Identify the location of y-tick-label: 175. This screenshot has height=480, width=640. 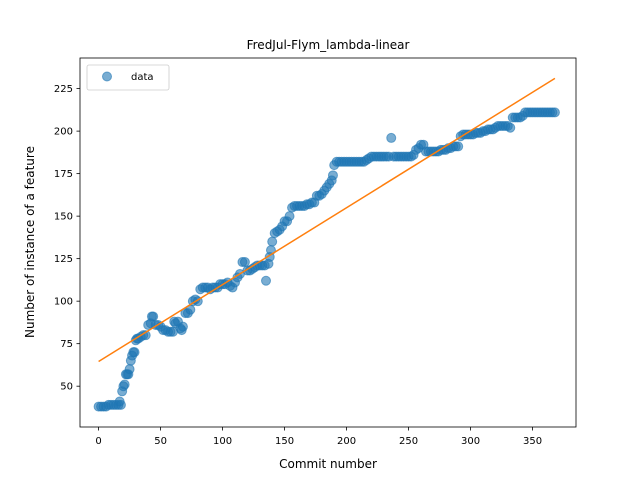
(63, 174).